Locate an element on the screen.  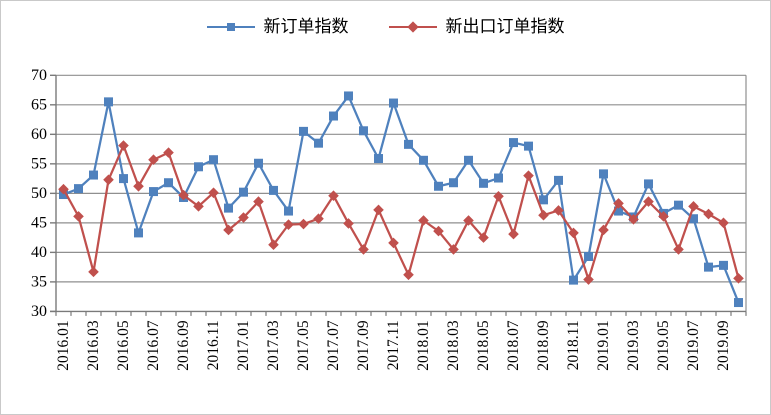
x-axis-tick-label: 2018.09 is located at coordinates (543, 345).